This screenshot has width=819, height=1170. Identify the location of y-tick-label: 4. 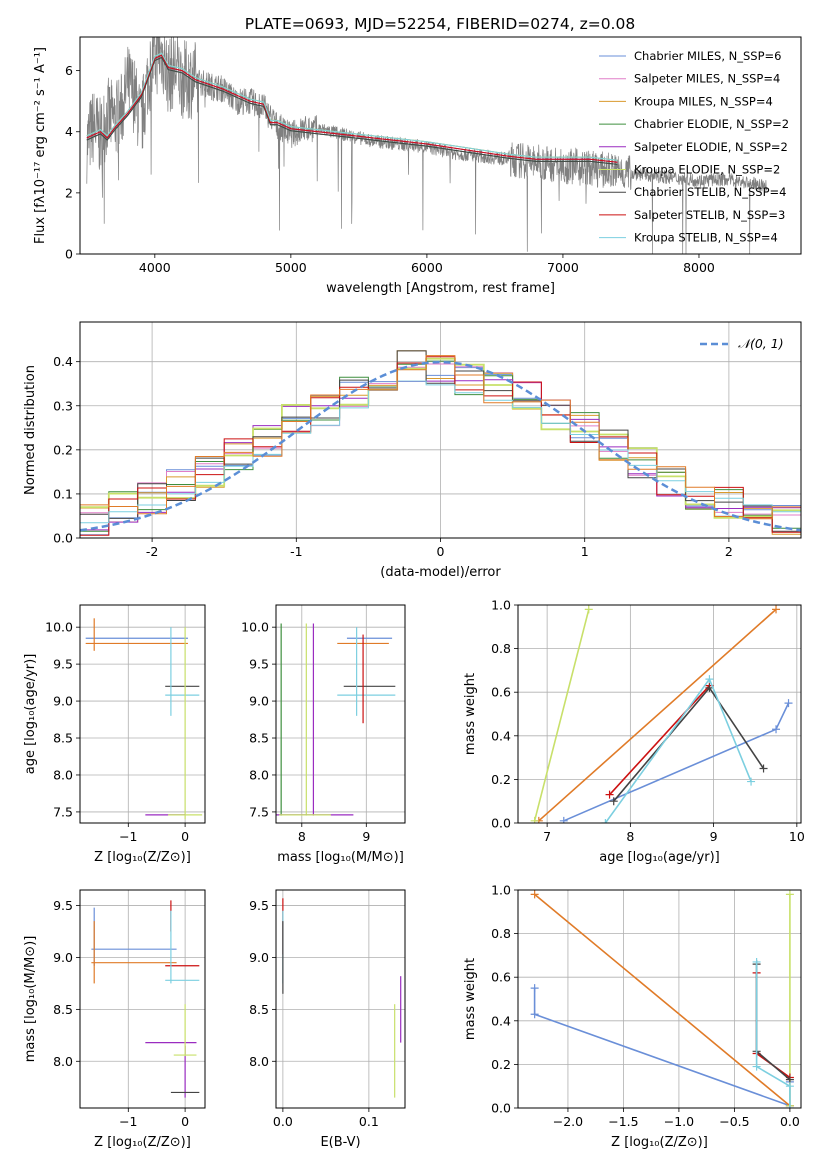
(69, 131).